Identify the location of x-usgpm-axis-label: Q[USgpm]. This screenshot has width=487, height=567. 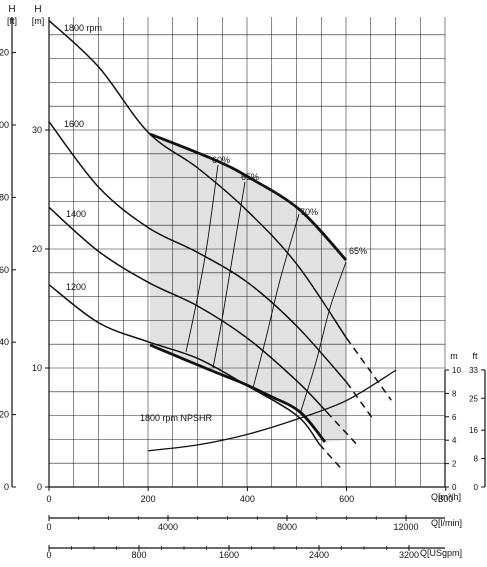
(441, 553).